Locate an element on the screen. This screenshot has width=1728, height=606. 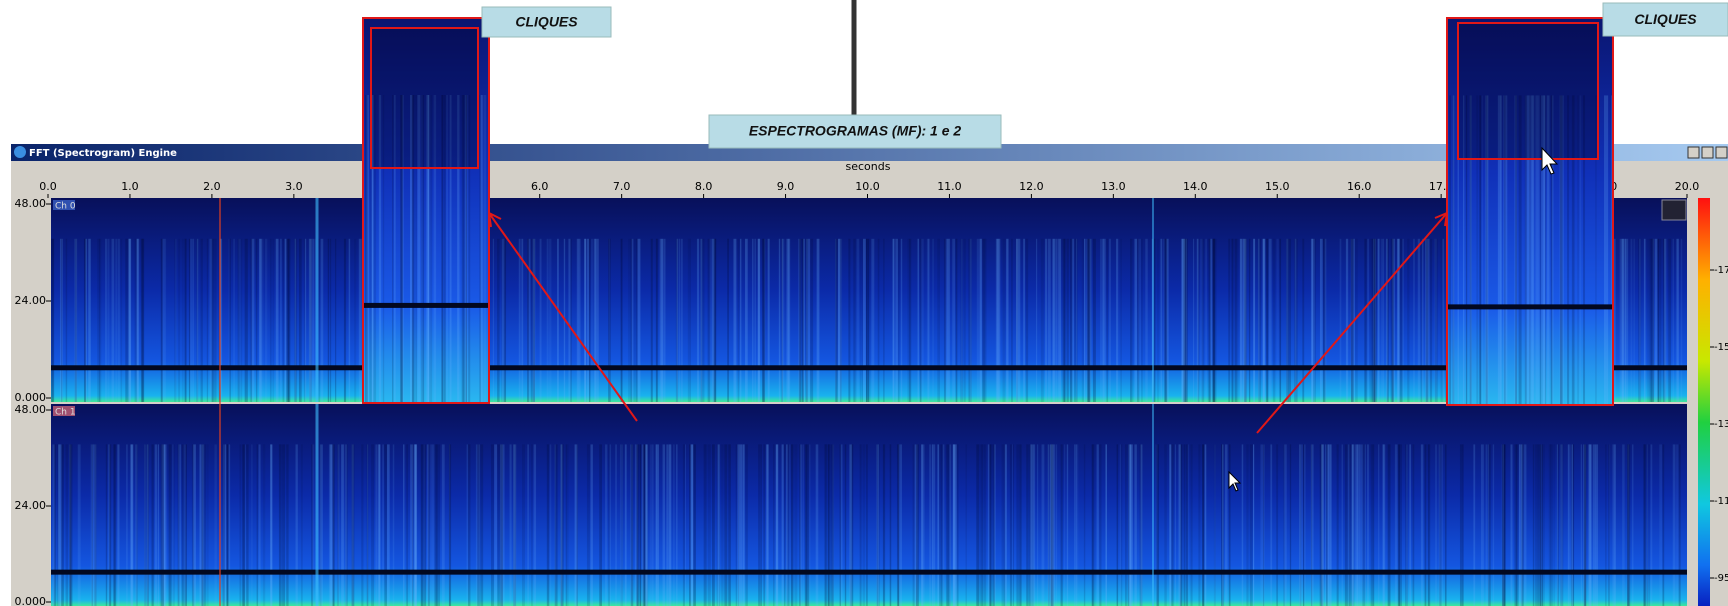
close-button is located at coordinates (1721, 152).